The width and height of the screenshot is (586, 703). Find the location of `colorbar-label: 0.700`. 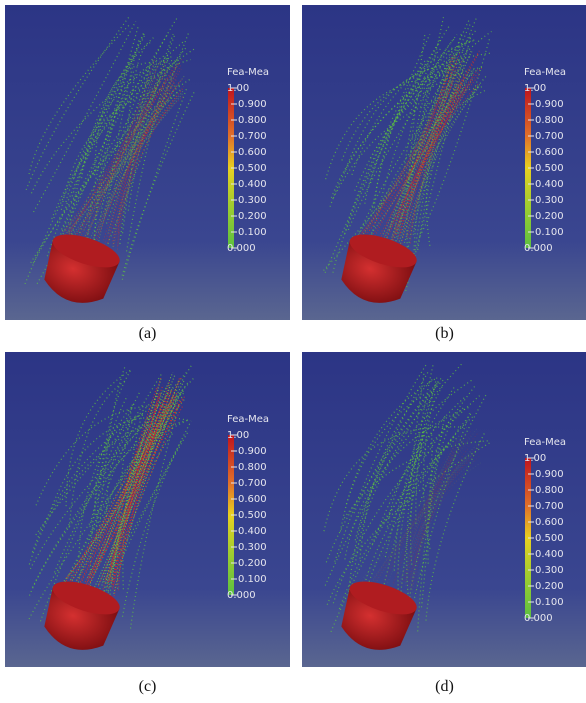

colorbar-label: 0.700 is located at coordinates (252, 483).